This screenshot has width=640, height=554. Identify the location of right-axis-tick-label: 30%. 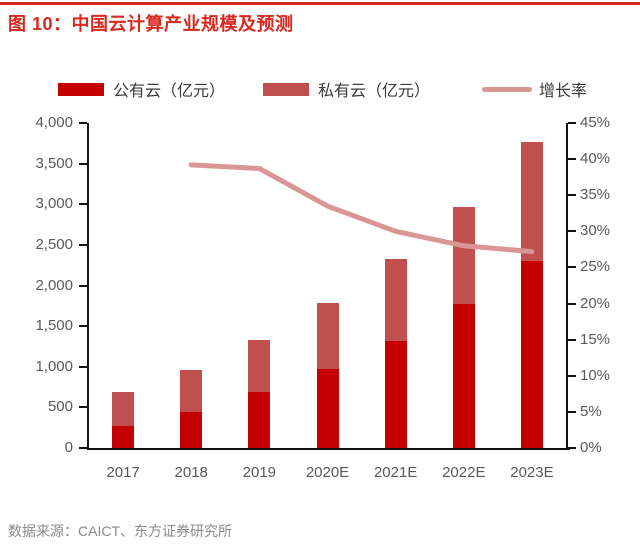
(595, 231).